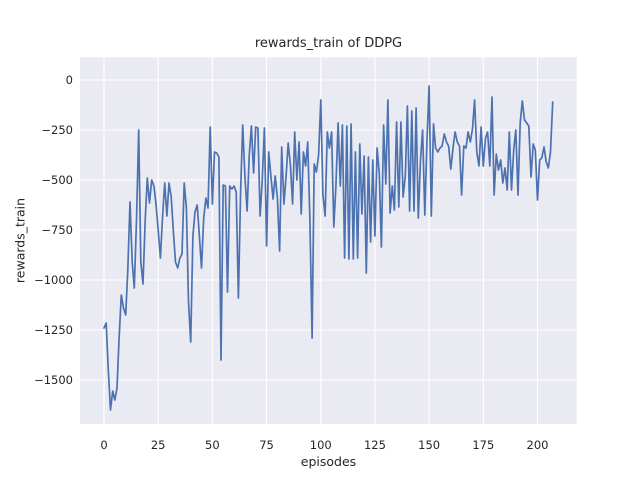  What do you see at coordinates (69, 80) in the screenshot?
I see `y-tick-label: 0` at bounding box center [69, 80].